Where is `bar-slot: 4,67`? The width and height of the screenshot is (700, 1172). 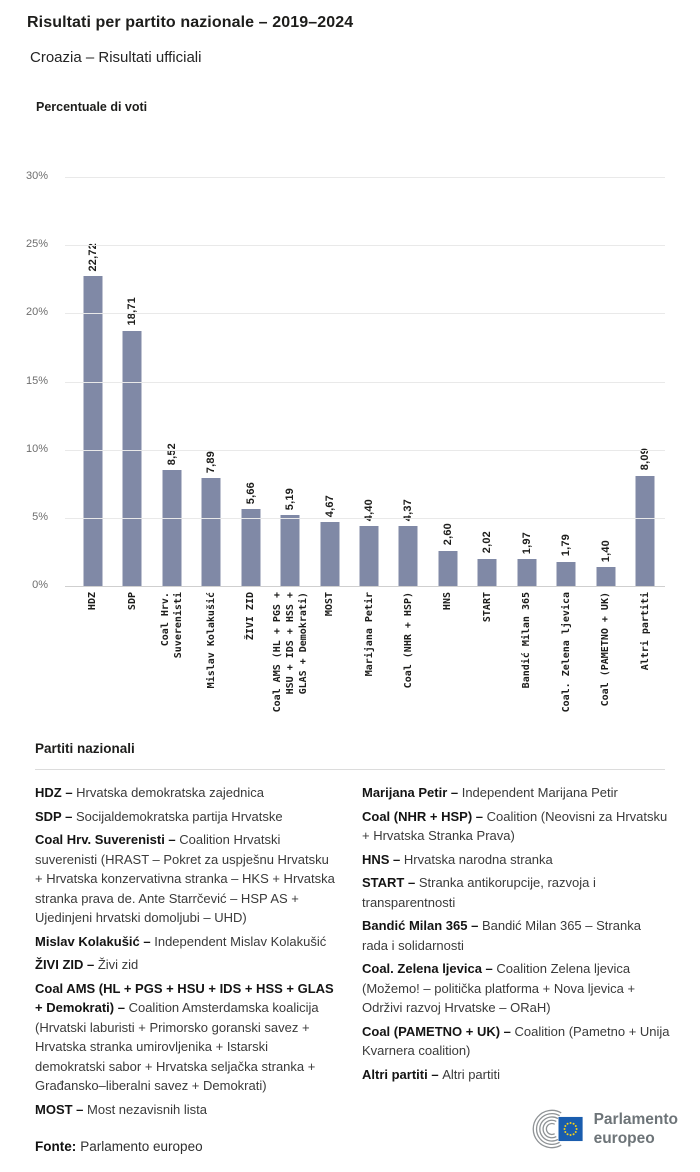 bar-slot: 4,67 is located at coordinates (329, 381).